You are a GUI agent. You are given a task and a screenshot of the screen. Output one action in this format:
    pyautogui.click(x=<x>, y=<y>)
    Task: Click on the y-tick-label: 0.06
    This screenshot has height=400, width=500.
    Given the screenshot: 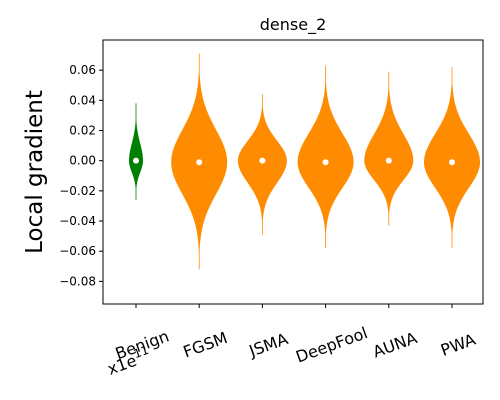 What is the action you would take?
    pyautogui.click(x=82, y=70)
    